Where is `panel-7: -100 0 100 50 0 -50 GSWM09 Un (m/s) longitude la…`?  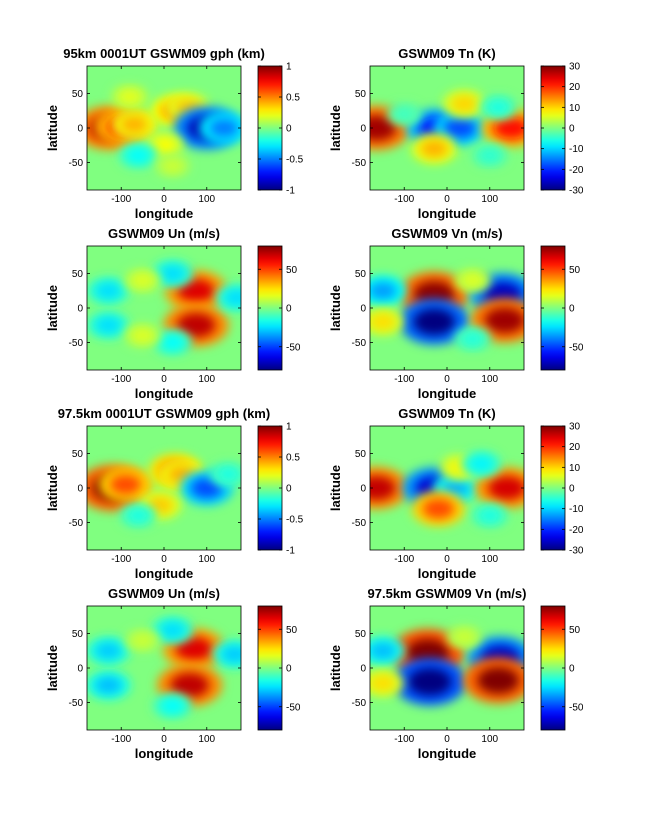
panel-7: -100 0 100 50 0 -50 GSWM09 Un (m/s) longitude la… is located at coordinates (173, 673).